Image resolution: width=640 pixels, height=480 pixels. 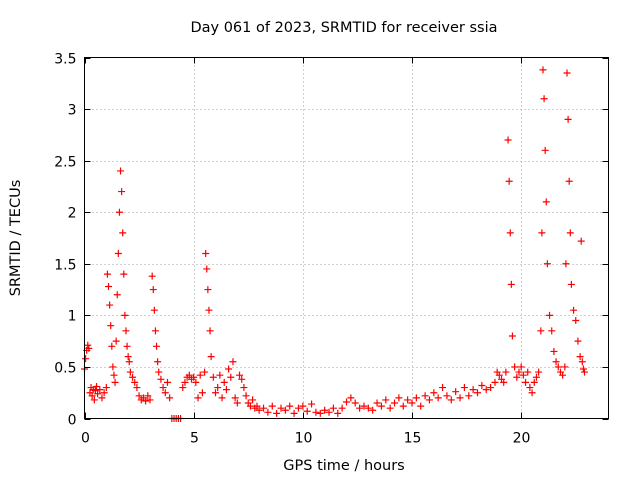 I want to click on x-tick-label: 10, so click(x=304, y=439).